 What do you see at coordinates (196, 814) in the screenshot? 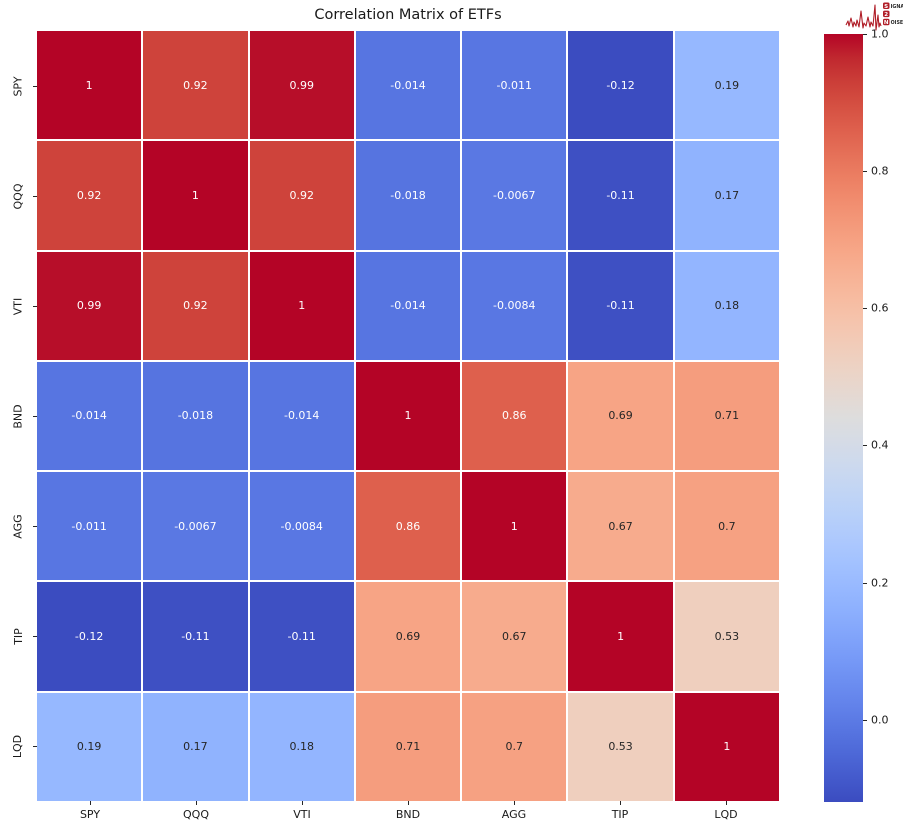
I see `x-tick-label-QQQ: QQQ` at bounding box center [196, 814].